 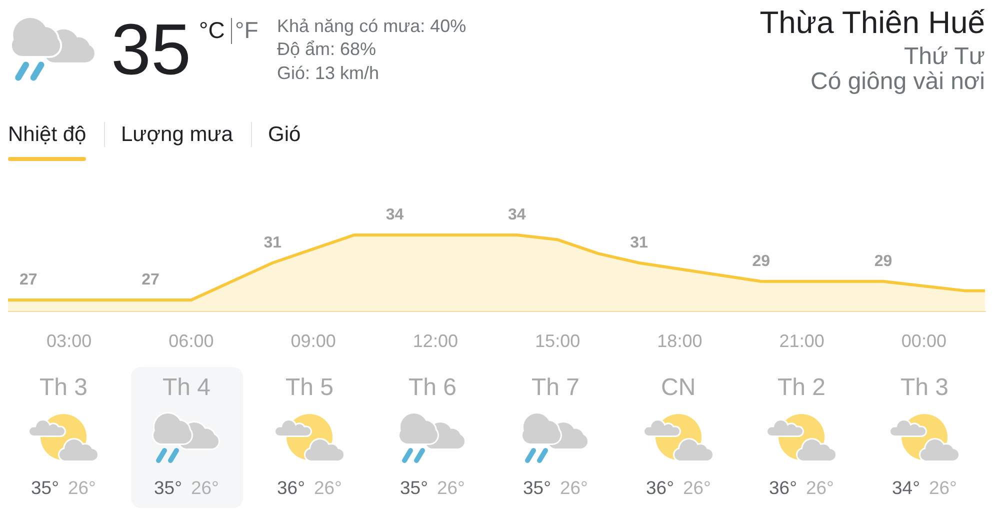 What do you see at coordinates (371, 26) in the screenshot?
I see `text: Khả năng có mưa: 40%` at bounding box center [371, 26].